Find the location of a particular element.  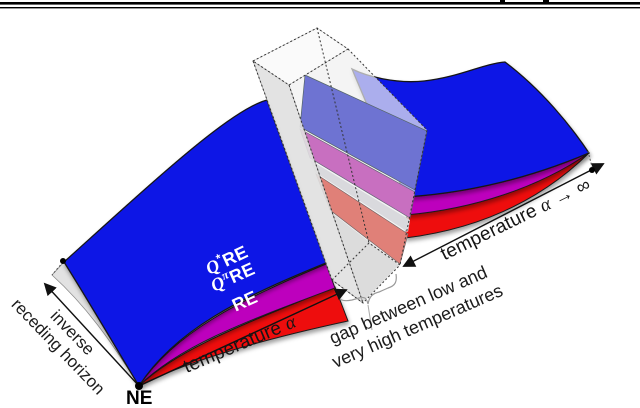

cut-gap-strip is located at coordinates (360, 196).